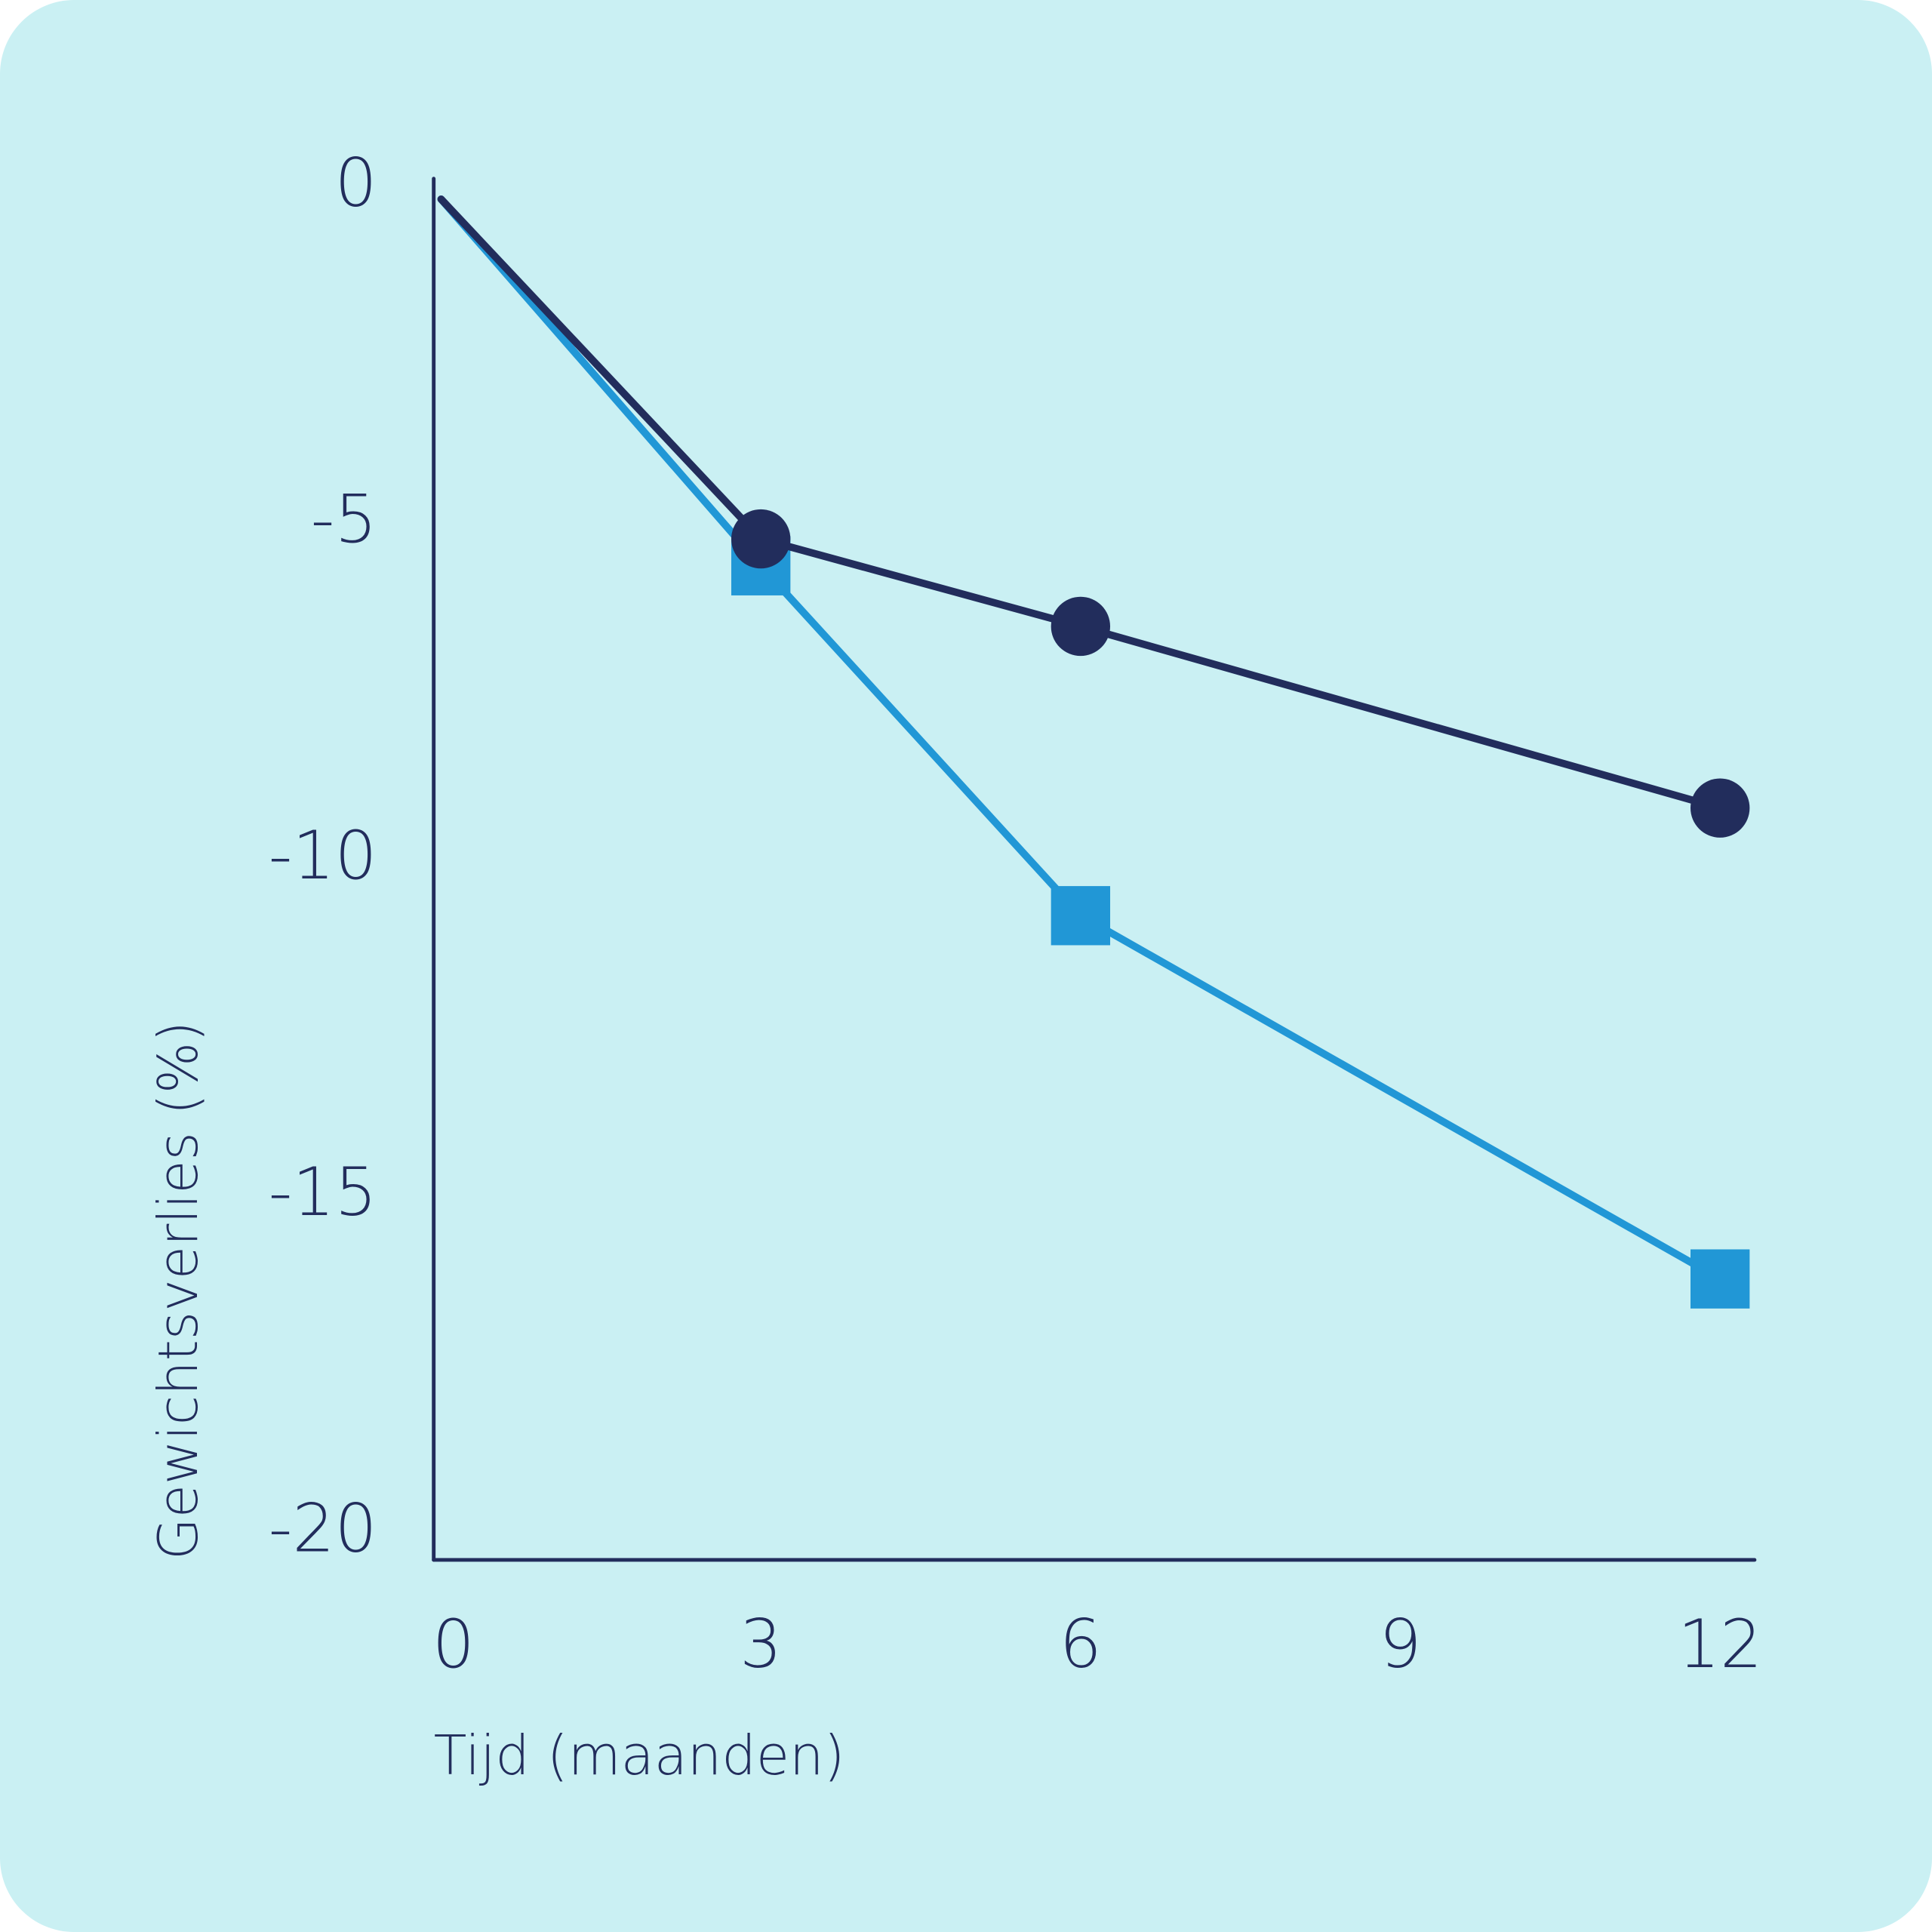  I want to click on x-tick-label: 0, so click(453, 1644).